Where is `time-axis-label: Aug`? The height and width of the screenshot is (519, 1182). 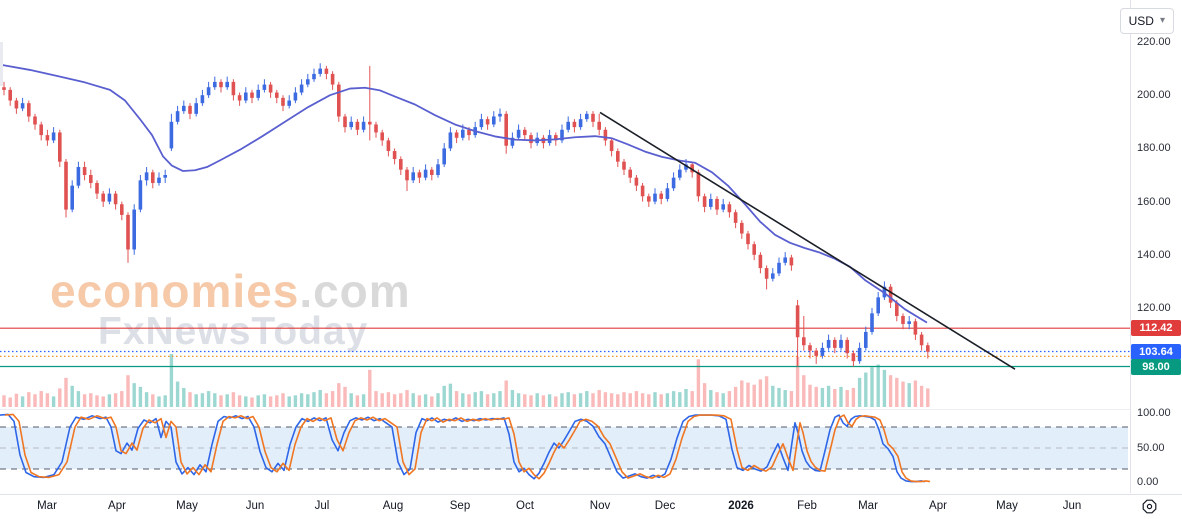 time-axis-label: Aug is located at coordinates (393, 506).